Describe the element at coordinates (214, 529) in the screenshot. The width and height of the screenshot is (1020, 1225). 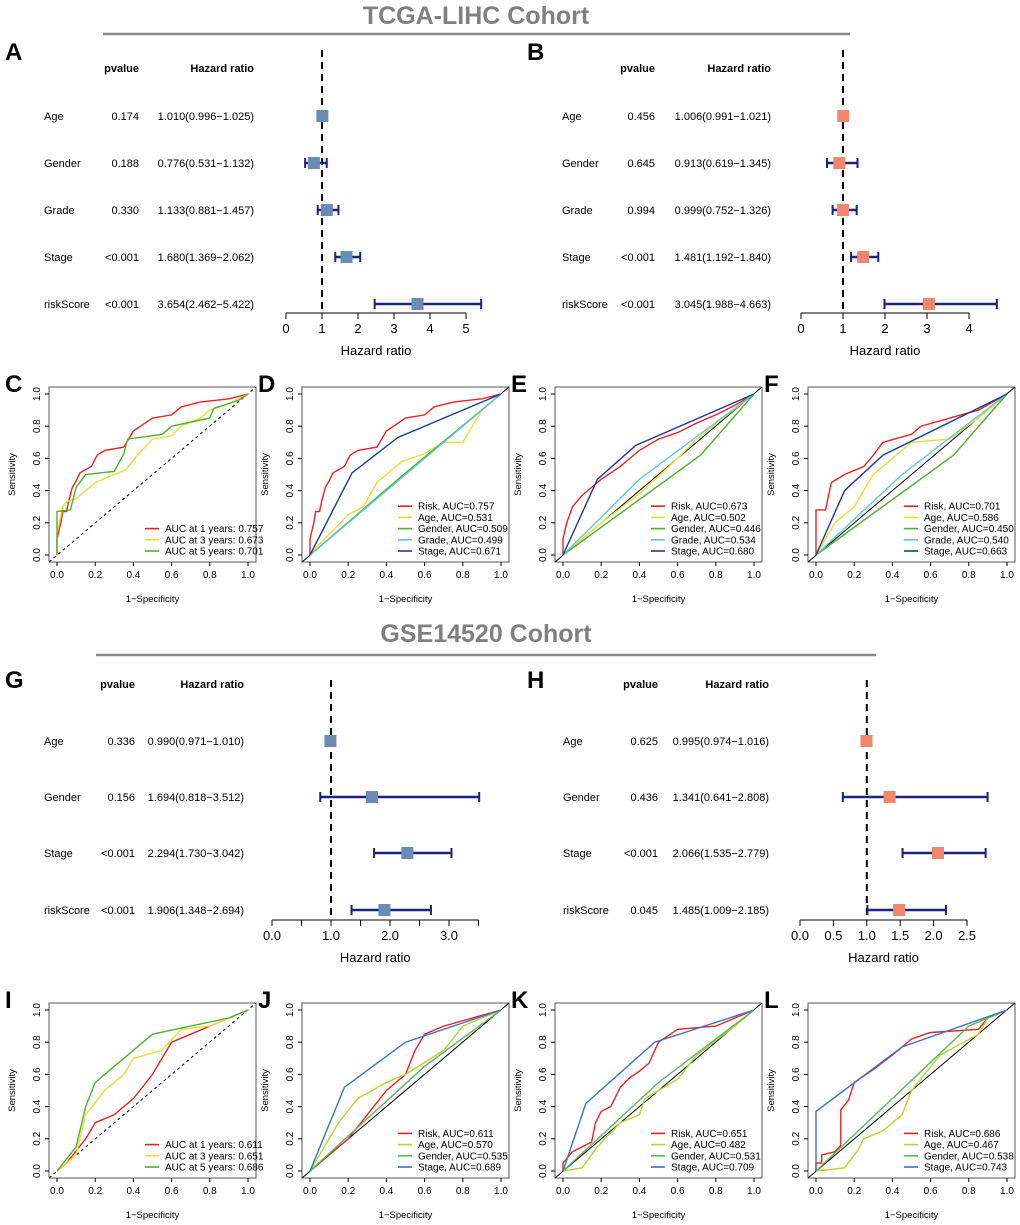
I see `legend-label: AUC at 1 years: 0.757` at that location.